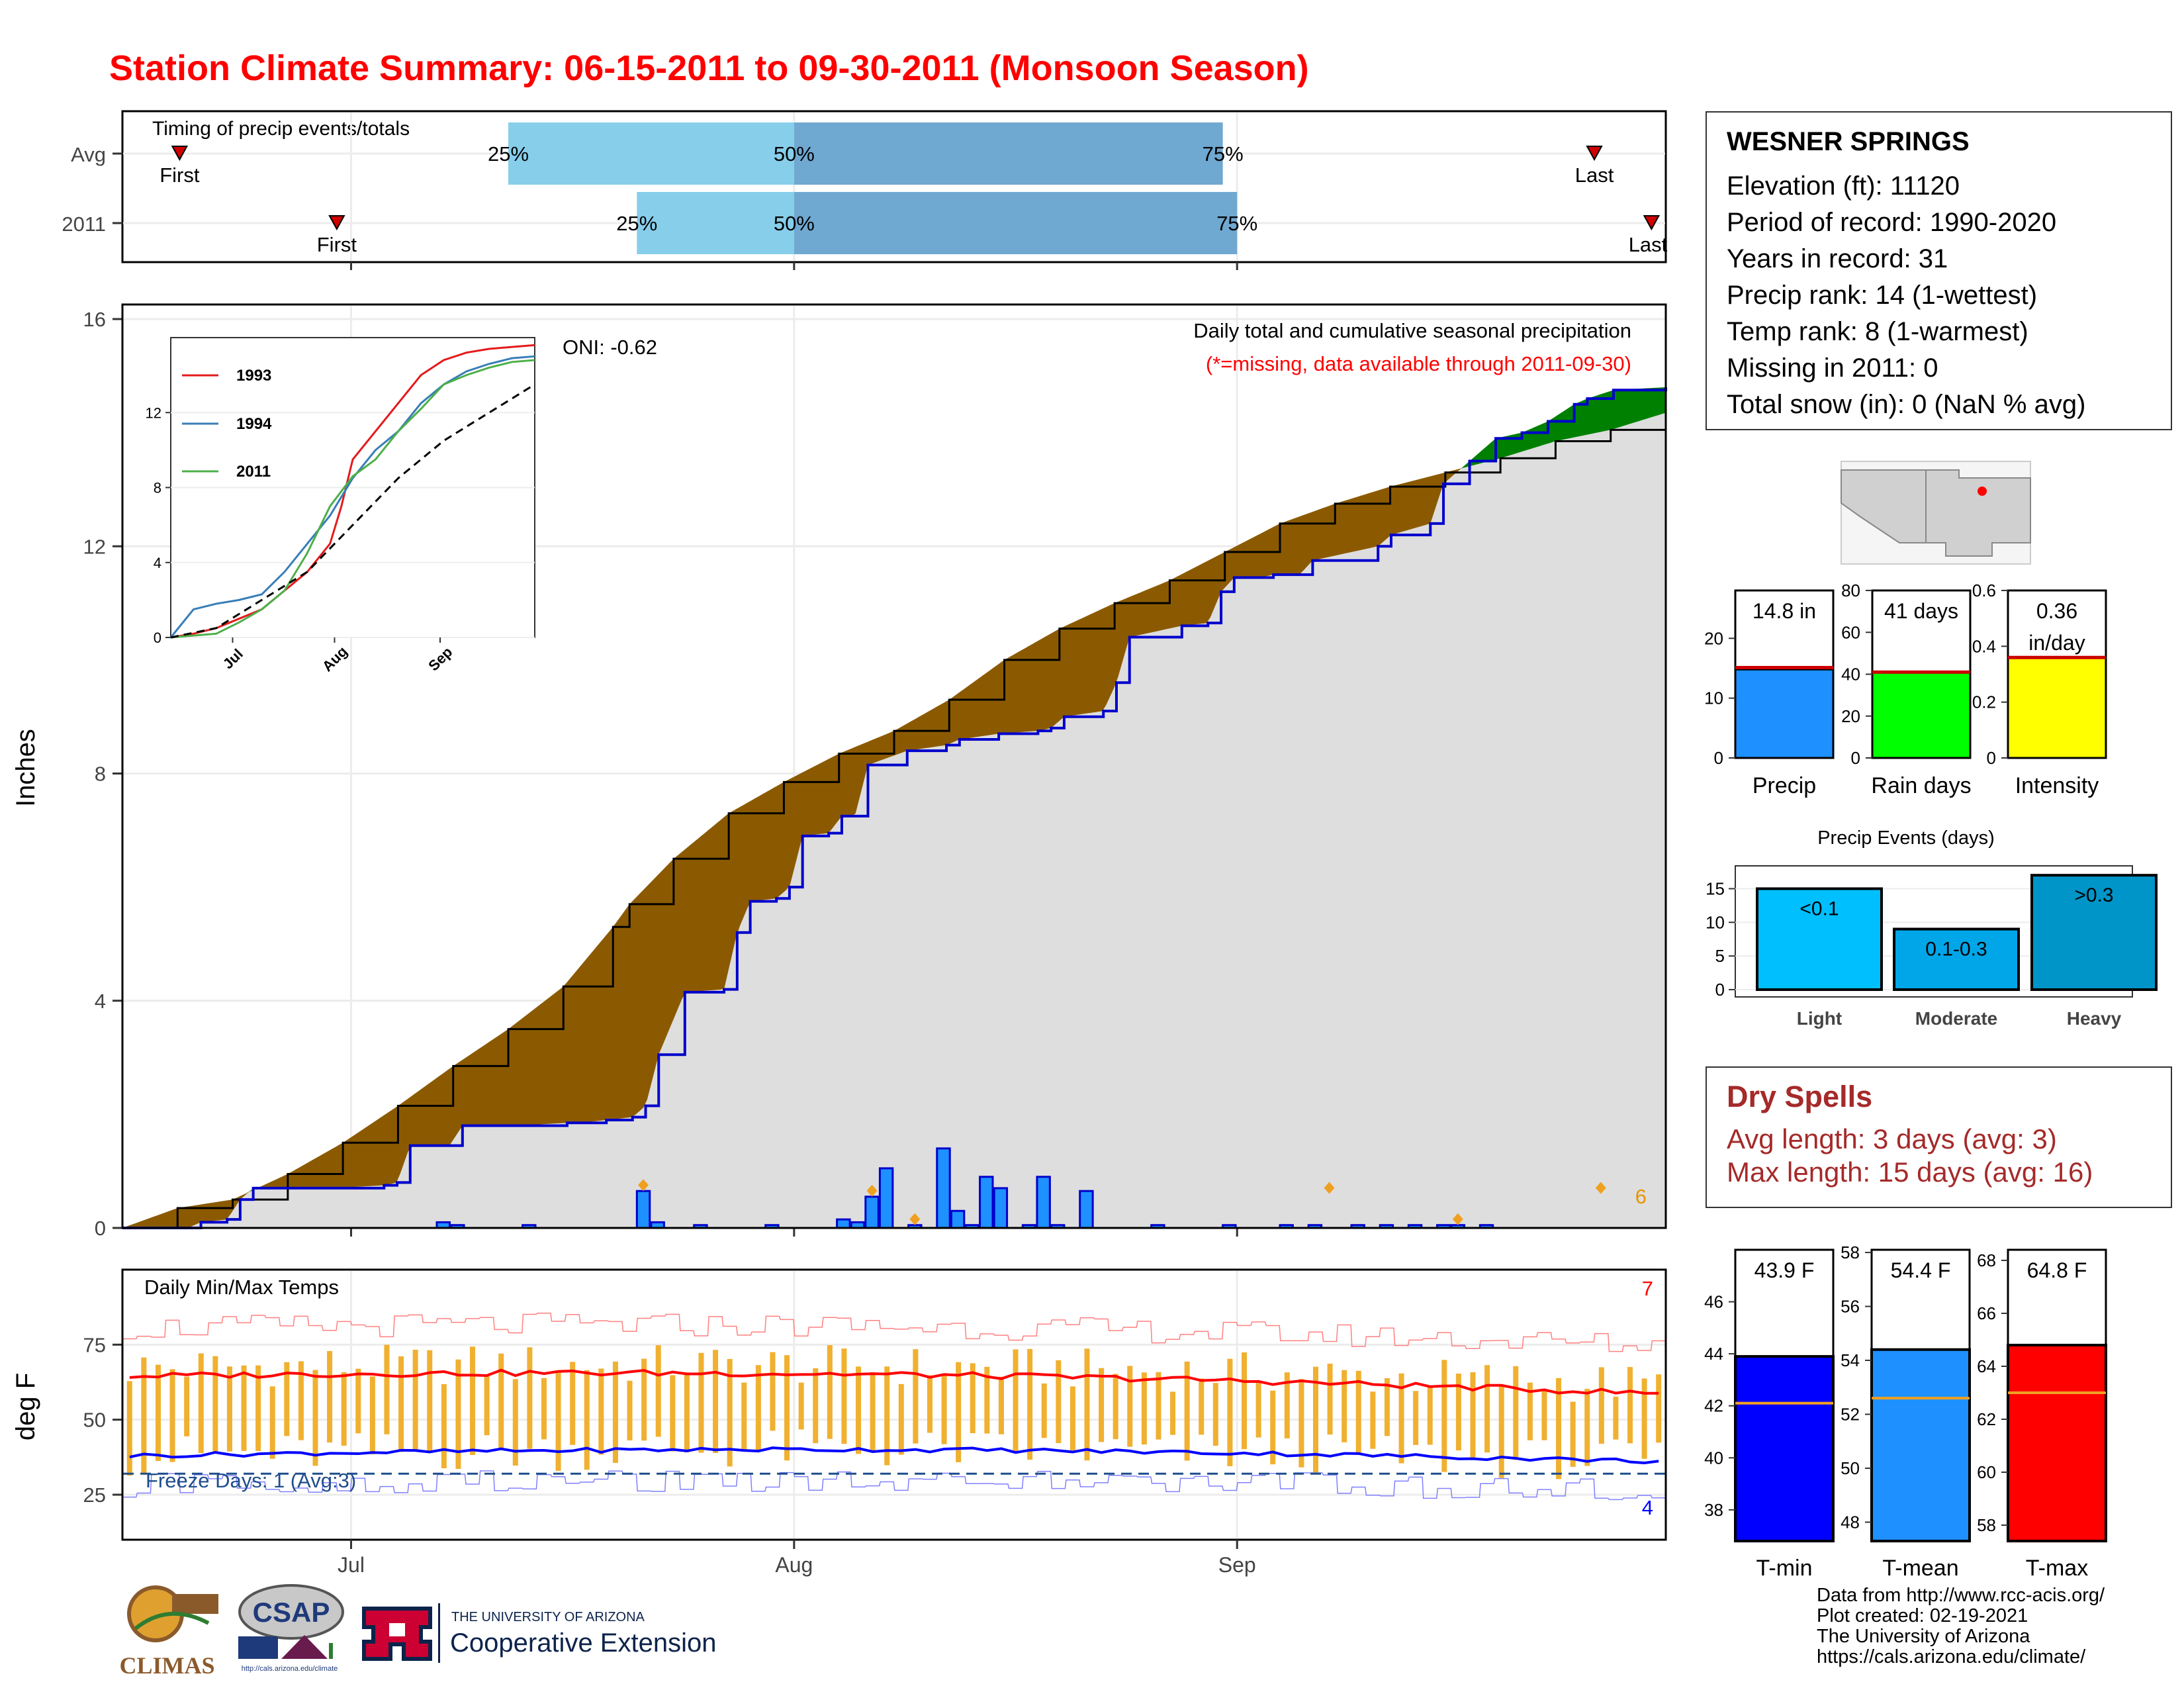  What do you see at coordinates (95, 319) in the screenshot?
I see `precip-ytick-label: 16` at bounding box center [95, 319].